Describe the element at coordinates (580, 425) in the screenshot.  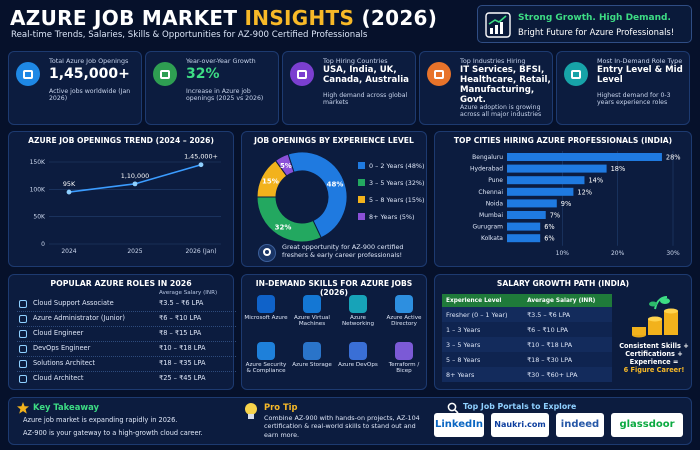
I see `portal-indeed: indeed` at that location.